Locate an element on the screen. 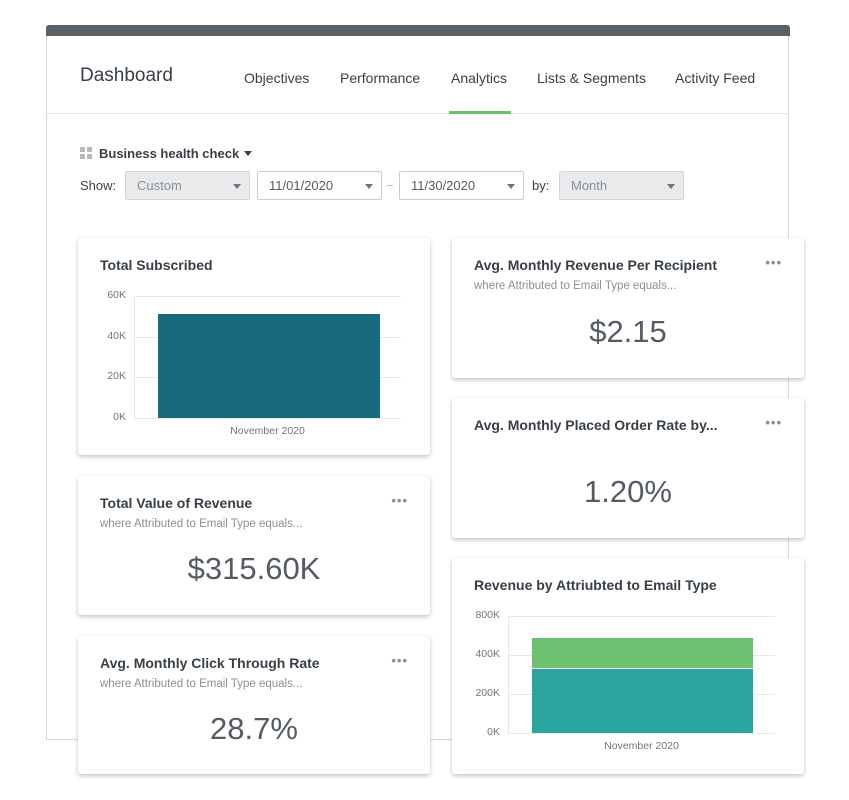 The height and width of the screenshot is (800, 849). tab-lists-segments: Lists & Segments is located at coordinates (591, 78).